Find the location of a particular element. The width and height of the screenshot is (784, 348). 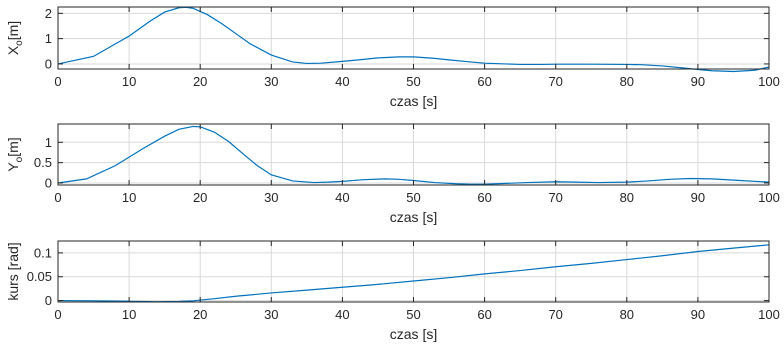

y-axis-label: Yo[m] is located at coordinates (15, 154).